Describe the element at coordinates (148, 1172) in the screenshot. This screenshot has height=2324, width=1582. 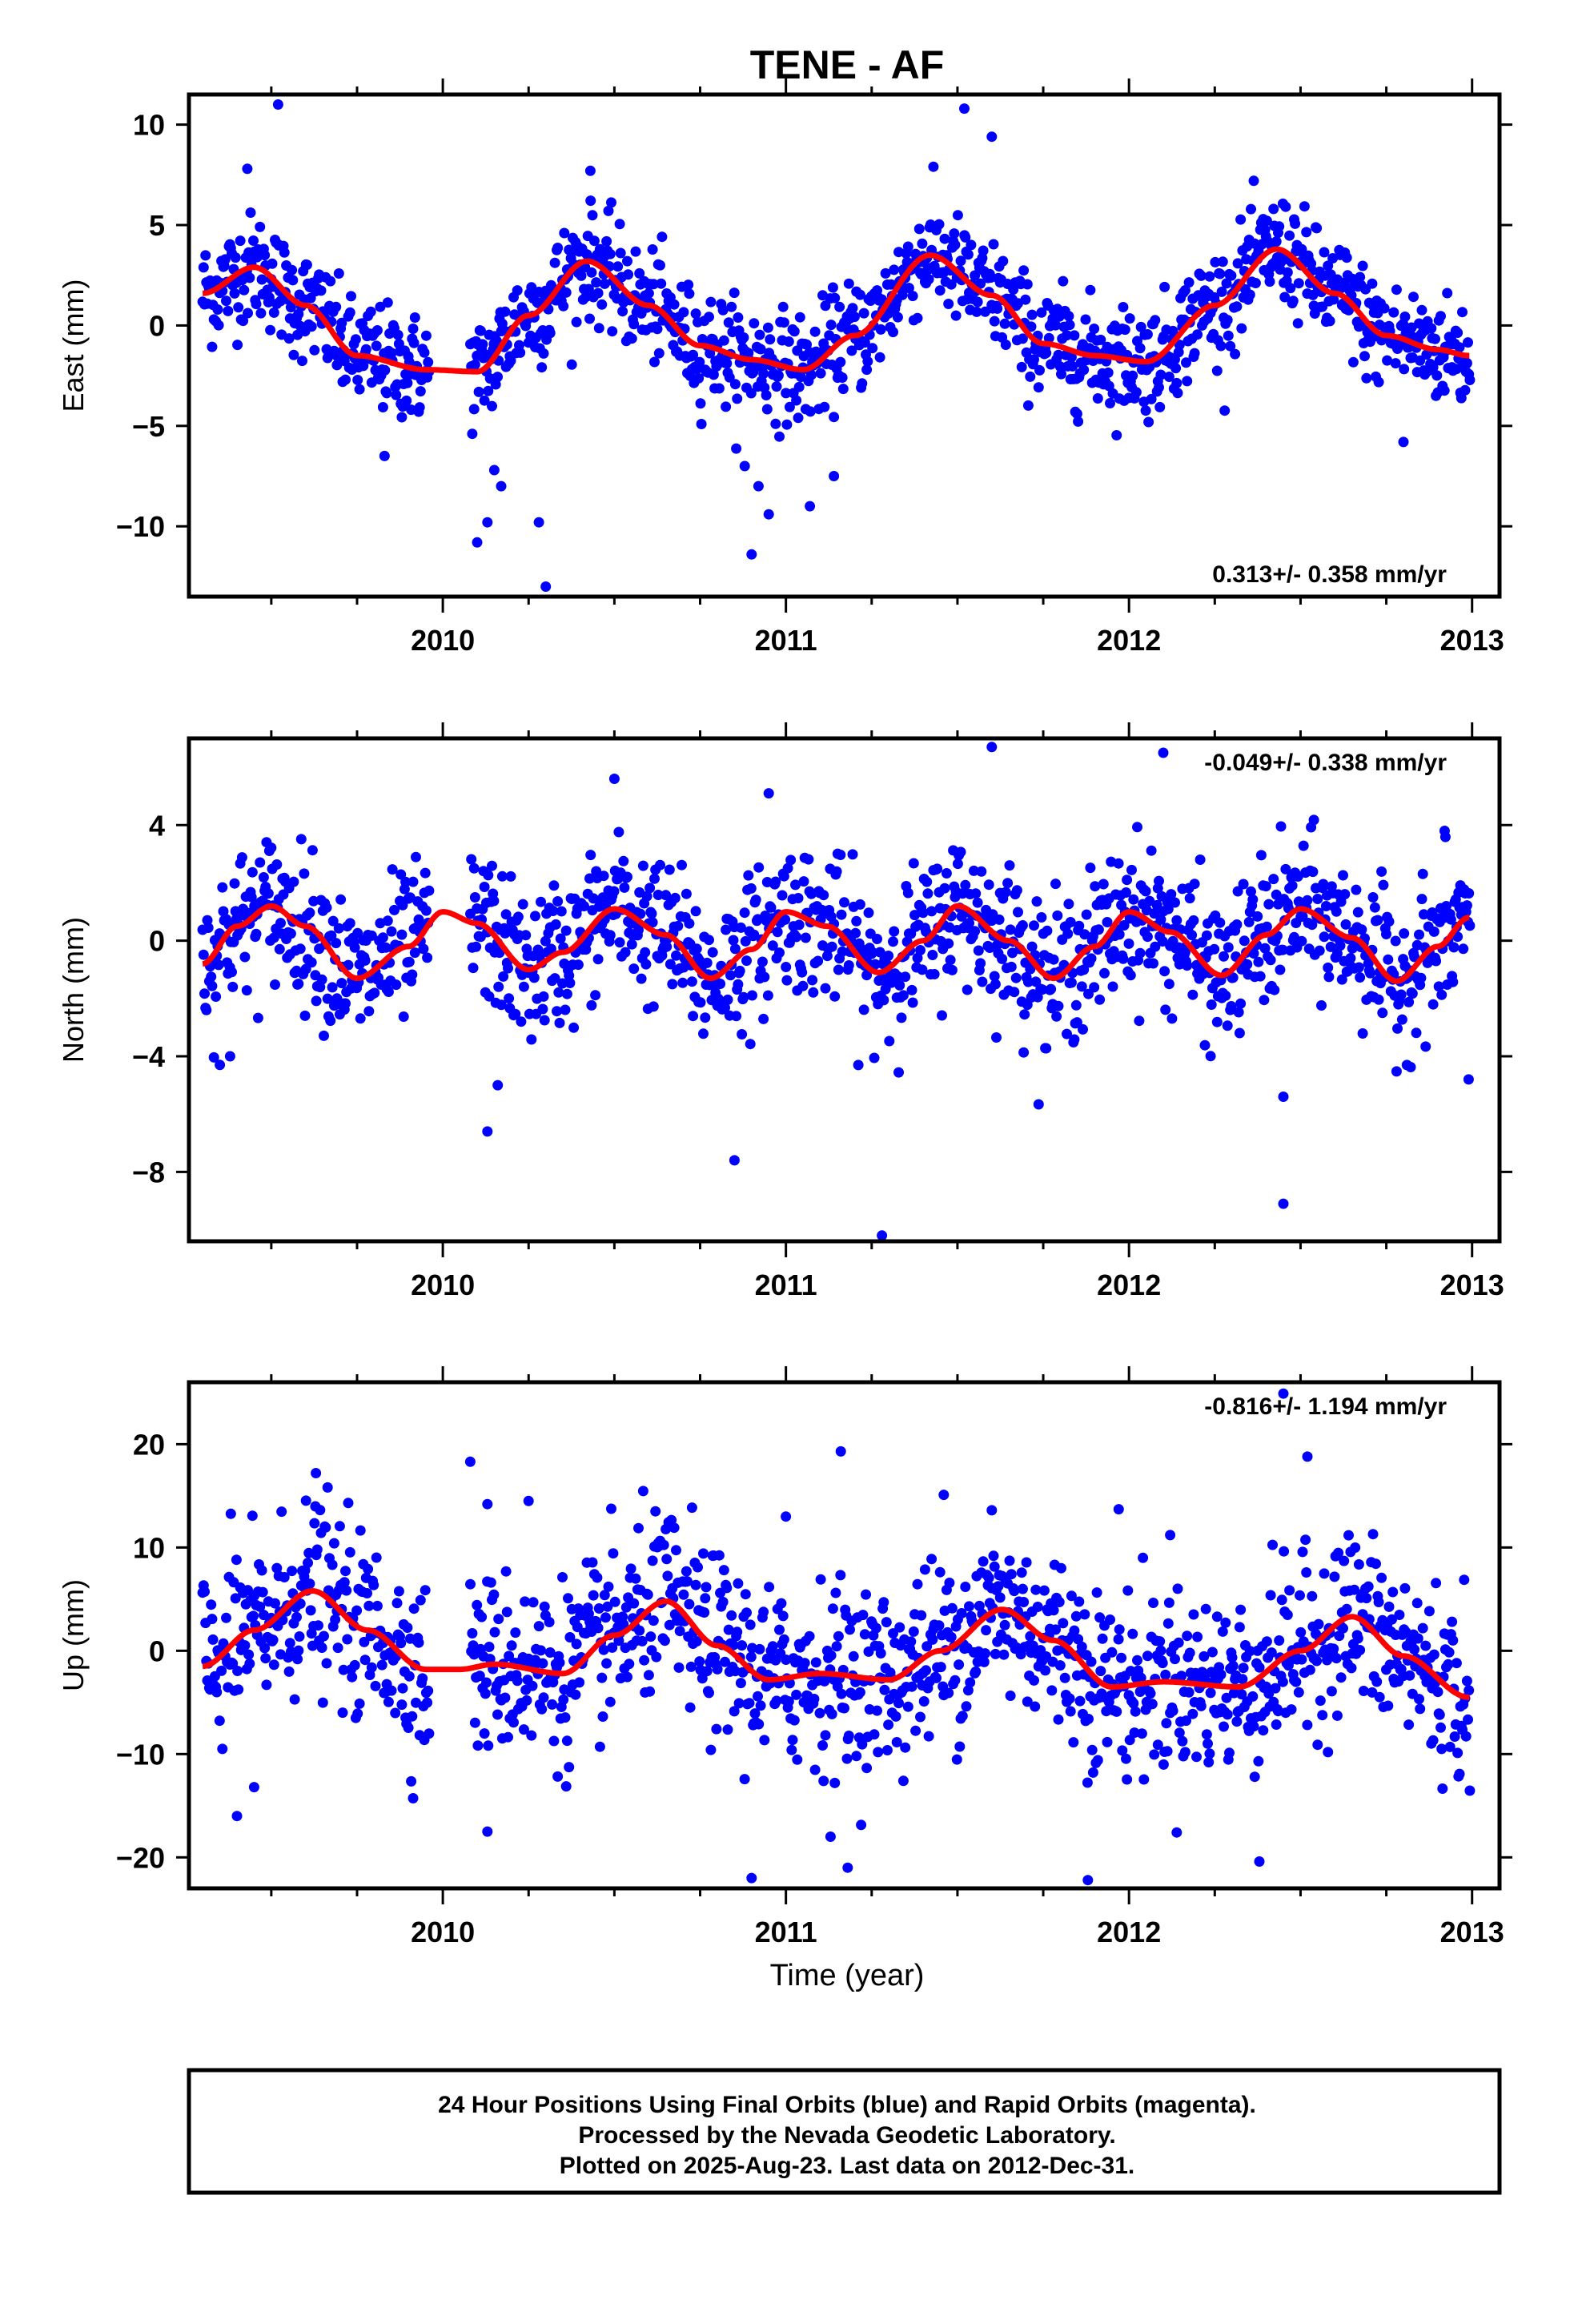
I see `north-y-tick-label: −8` at that location.